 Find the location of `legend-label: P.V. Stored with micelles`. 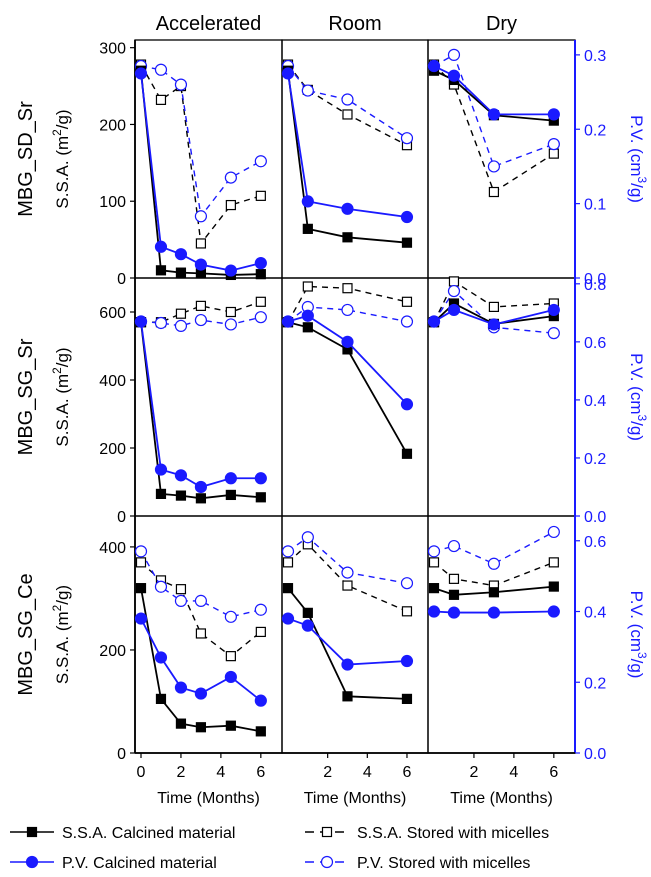

legend-label: P.V. Stored with micelles is located at coordinates (443, 863).